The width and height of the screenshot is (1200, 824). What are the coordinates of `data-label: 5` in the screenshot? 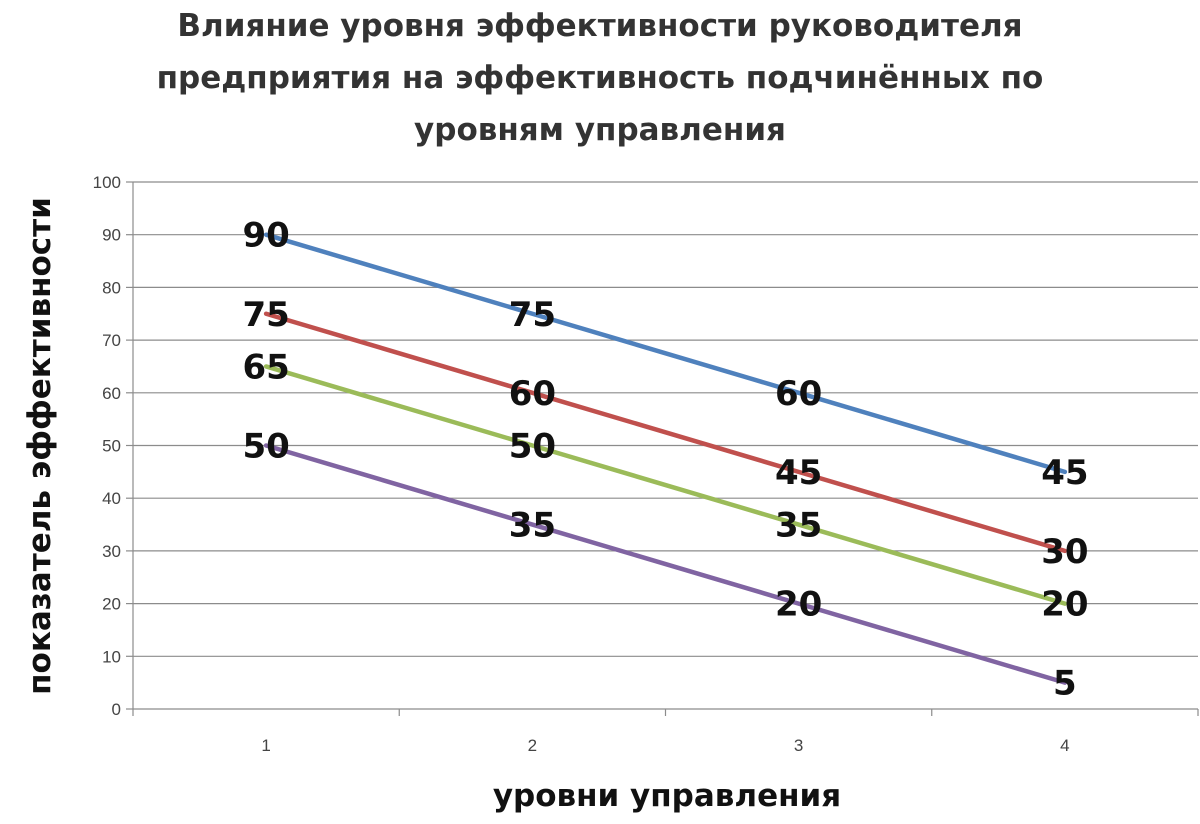 It's located at (1065, 684).